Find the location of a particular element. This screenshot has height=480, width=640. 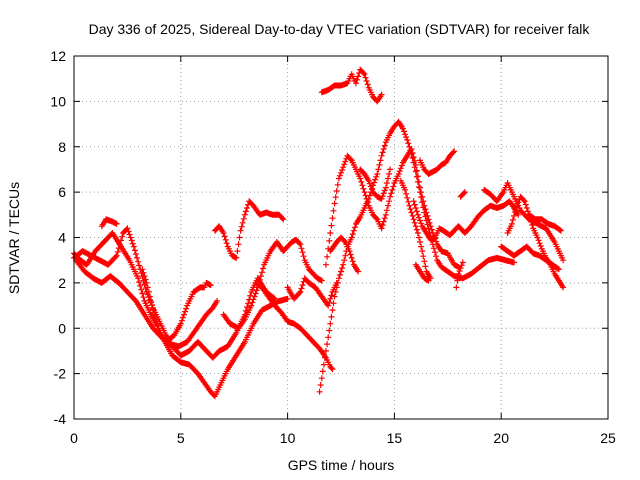

x-tick-label: 5 is located at coordinates (181, 438).